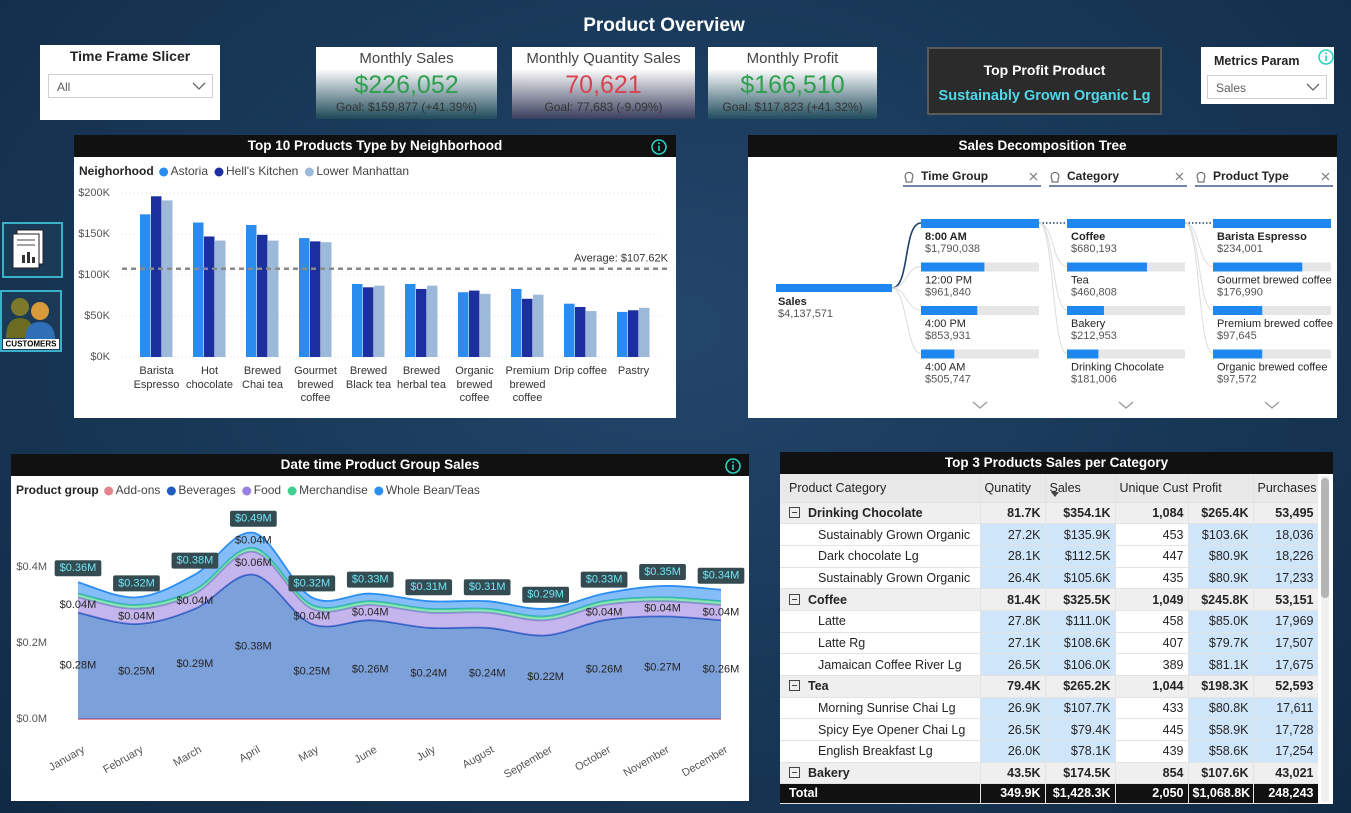  Describe the element at coordinates (832, 621) in the screenshot. I see `row-label: Latte` at that location.